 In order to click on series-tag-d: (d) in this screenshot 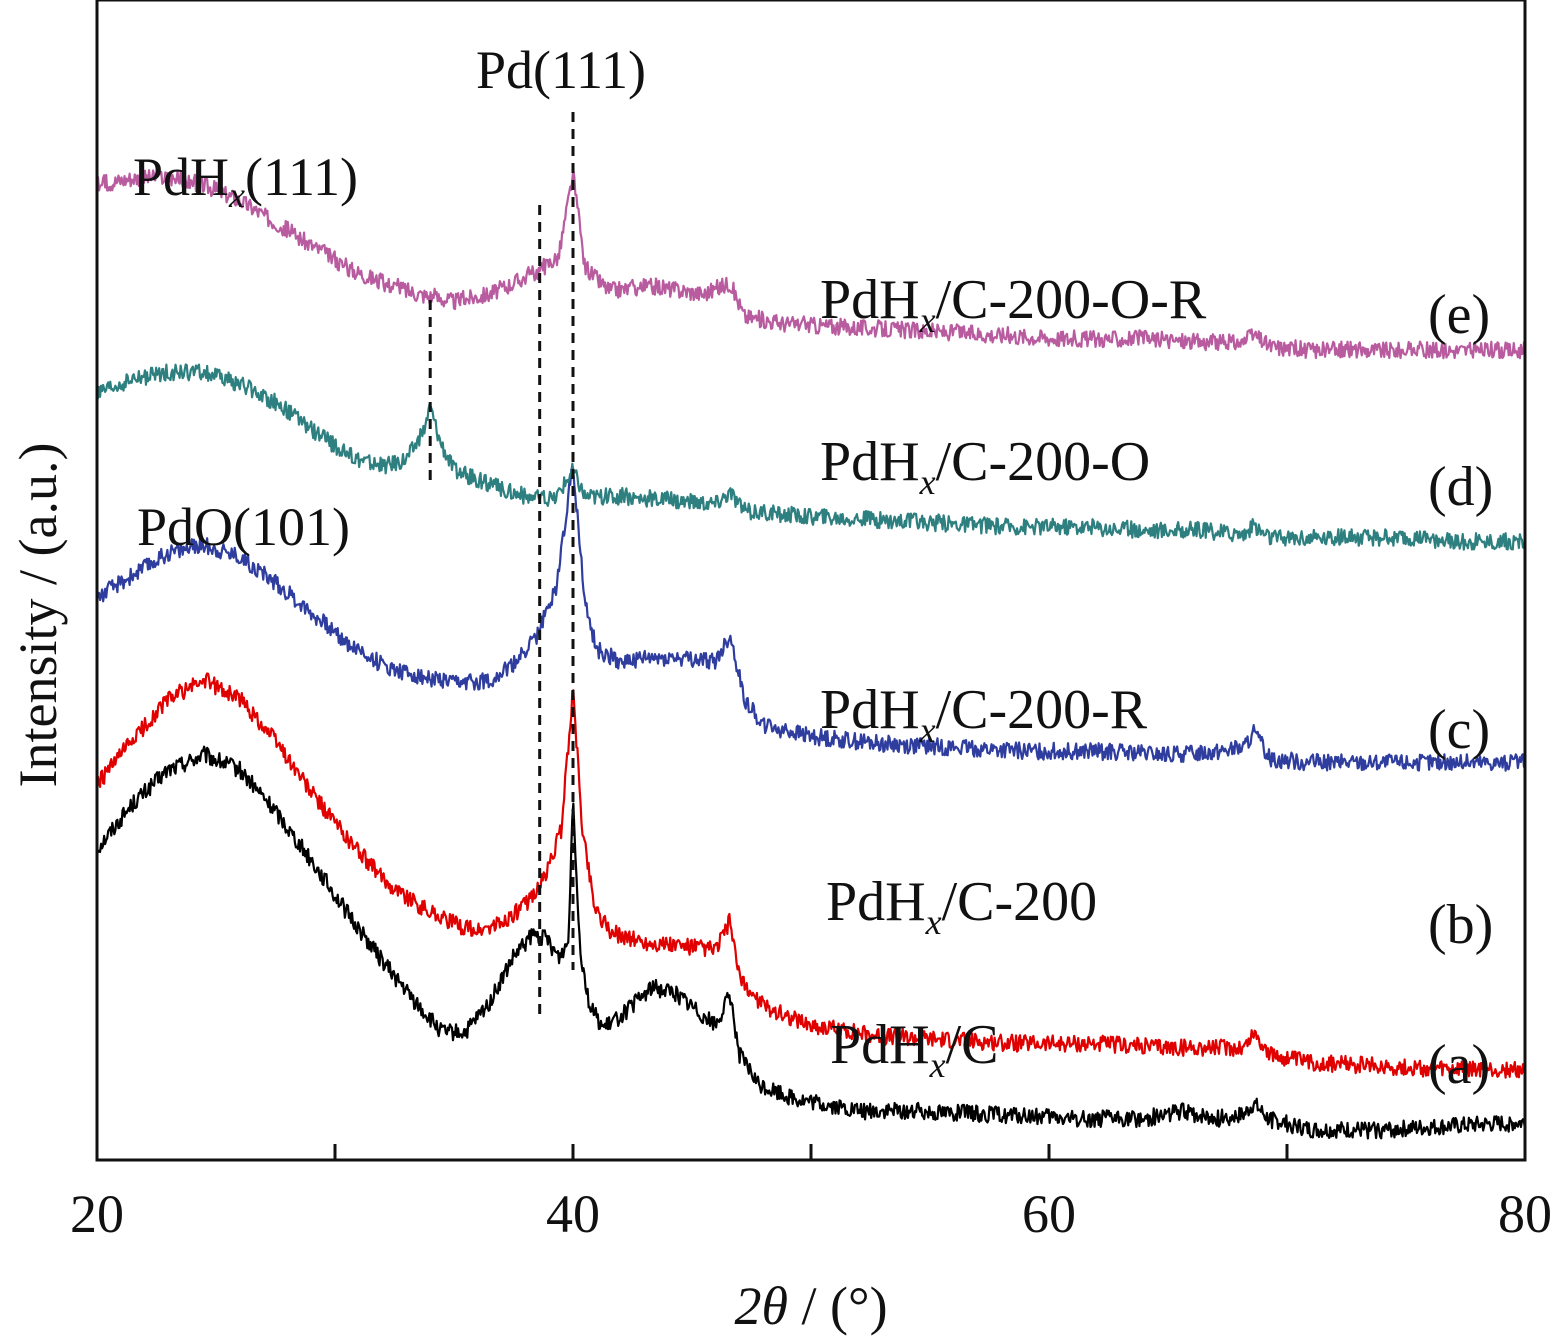, I will do `click(1460, 487)`.